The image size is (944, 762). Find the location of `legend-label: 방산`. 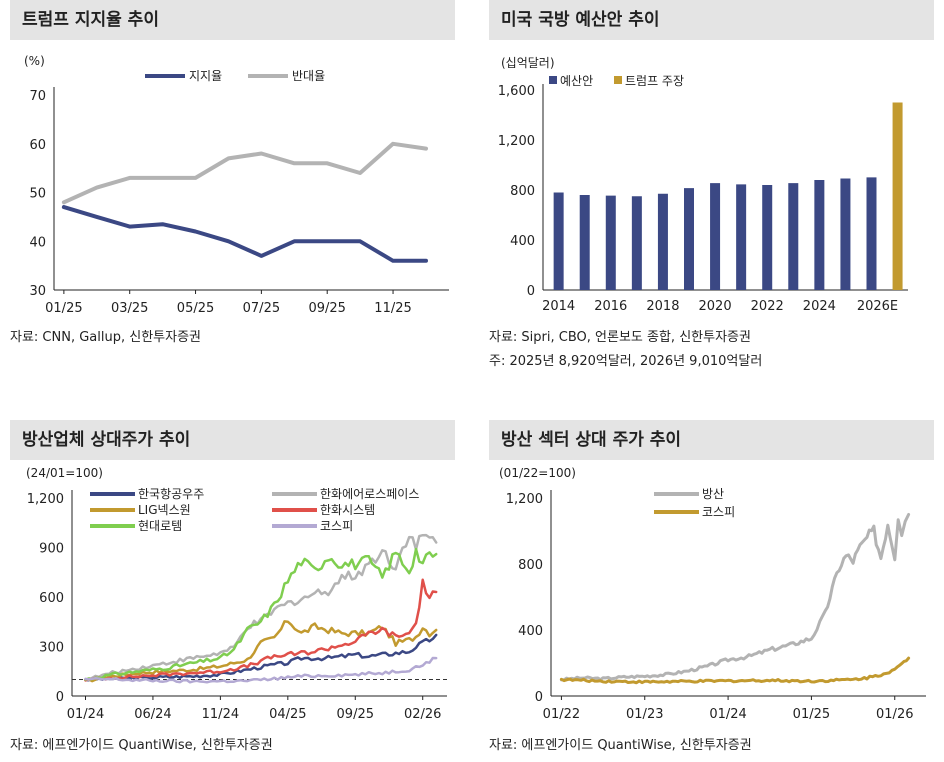

legend-label: 방산 is located at coordinates (713, 494).